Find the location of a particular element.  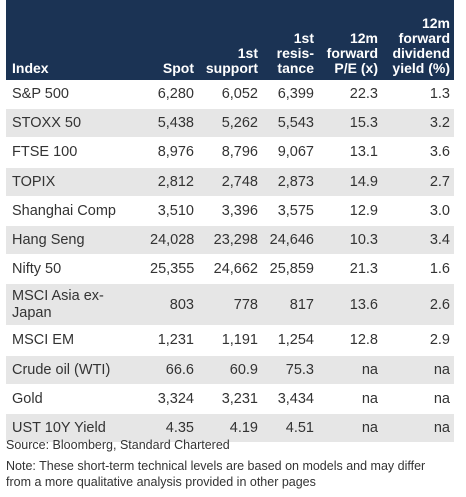

cell-support: 3,396 is located at coordinates (239, 210).